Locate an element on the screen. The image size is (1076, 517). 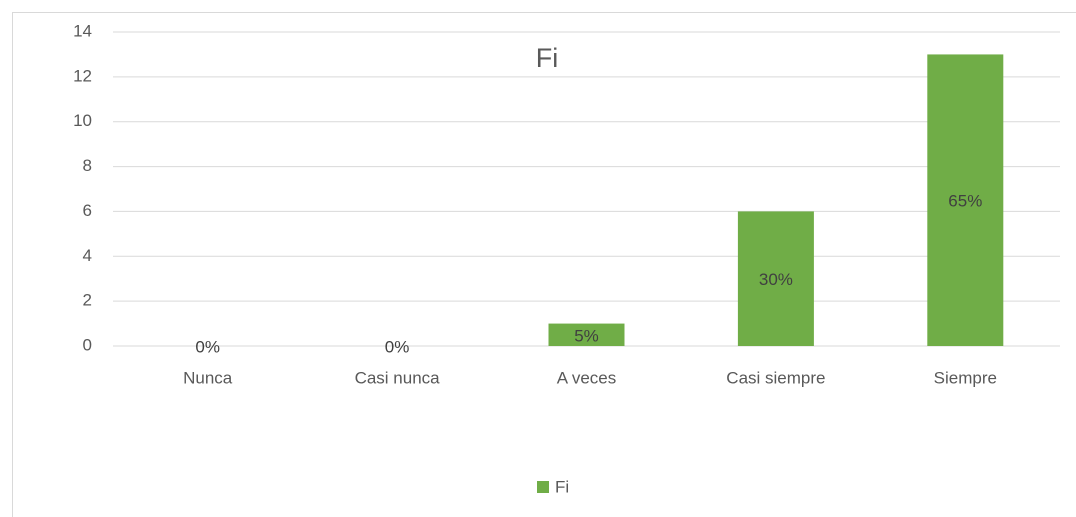
legend-label: Fi is located at coordinates (562, 486).